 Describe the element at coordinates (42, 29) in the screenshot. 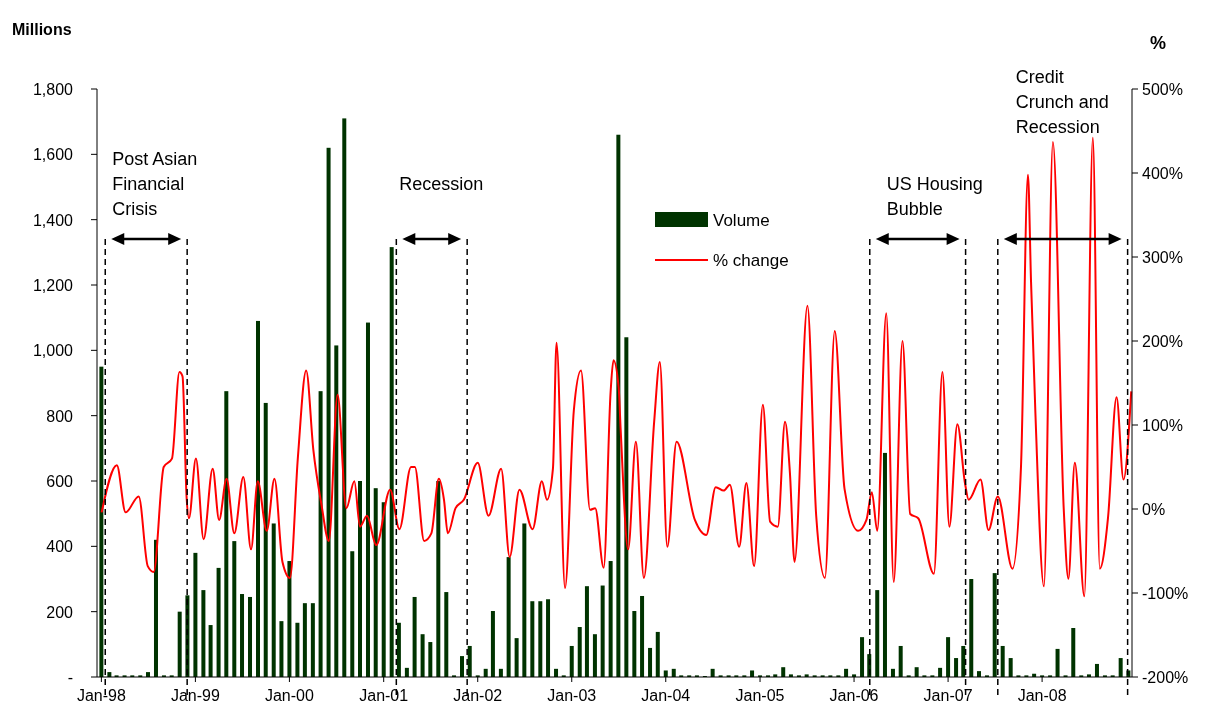

I see `y-axis-title: Millions` at that location.